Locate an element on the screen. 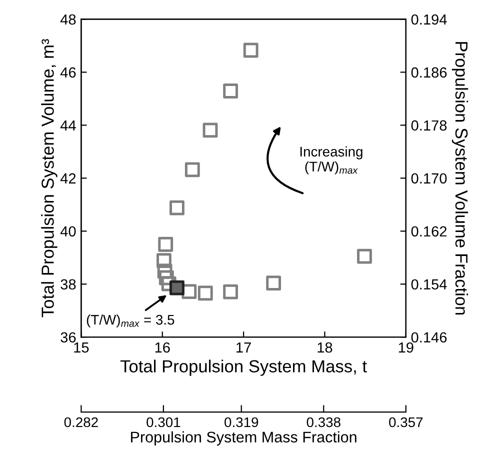  y-axis-title: Total Propulsion System Volume, m³ is located at coordinates (49, 178).